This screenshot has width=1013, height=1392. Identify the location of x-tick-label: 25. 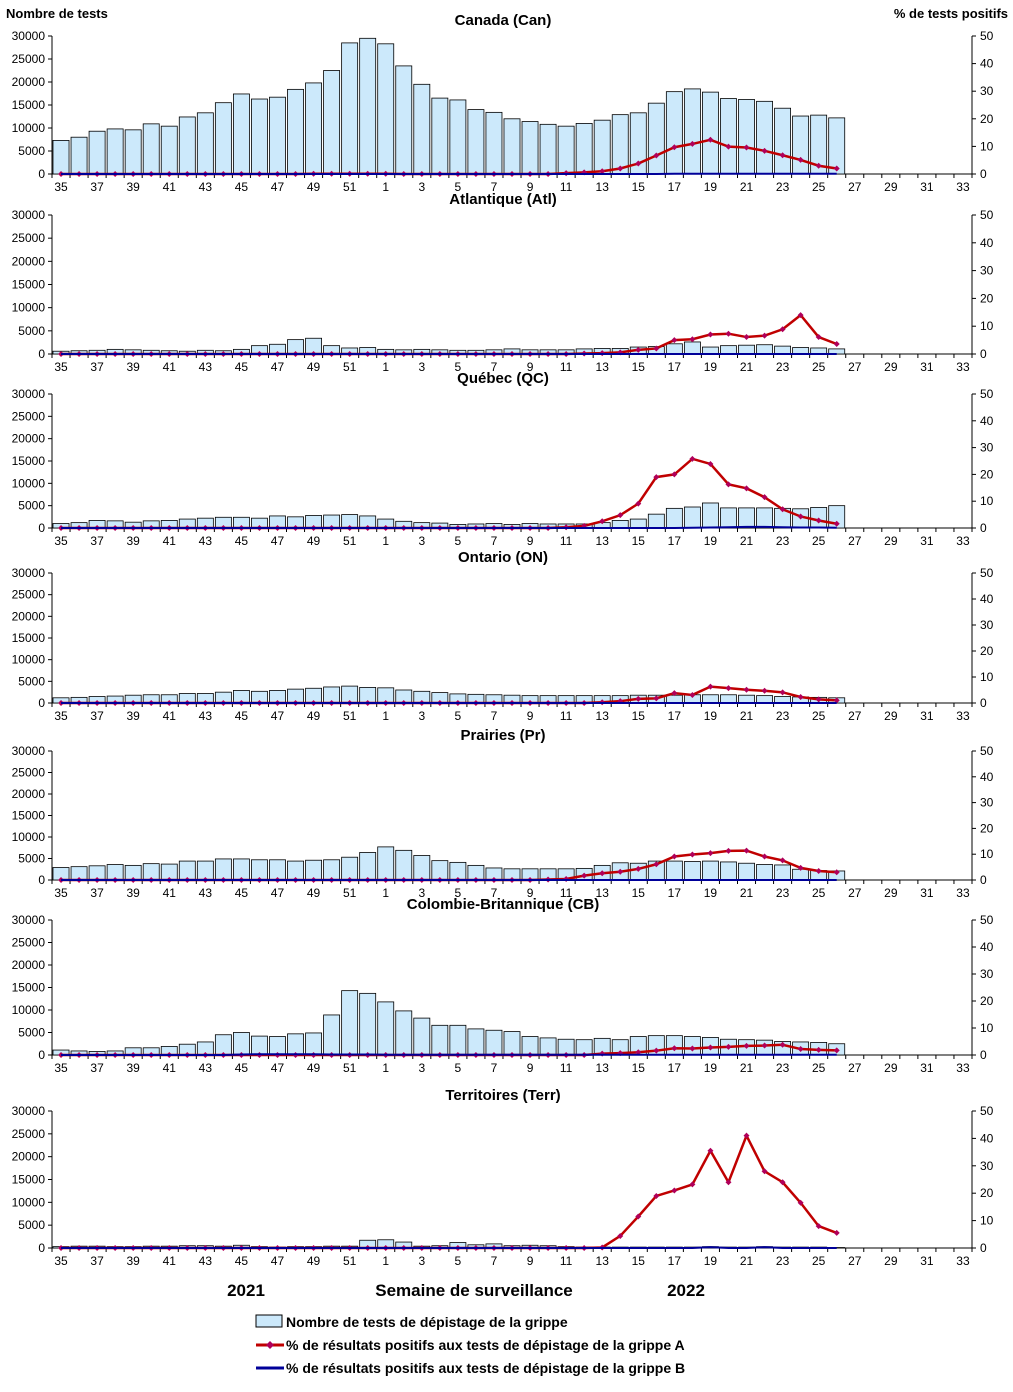
(819, 716).